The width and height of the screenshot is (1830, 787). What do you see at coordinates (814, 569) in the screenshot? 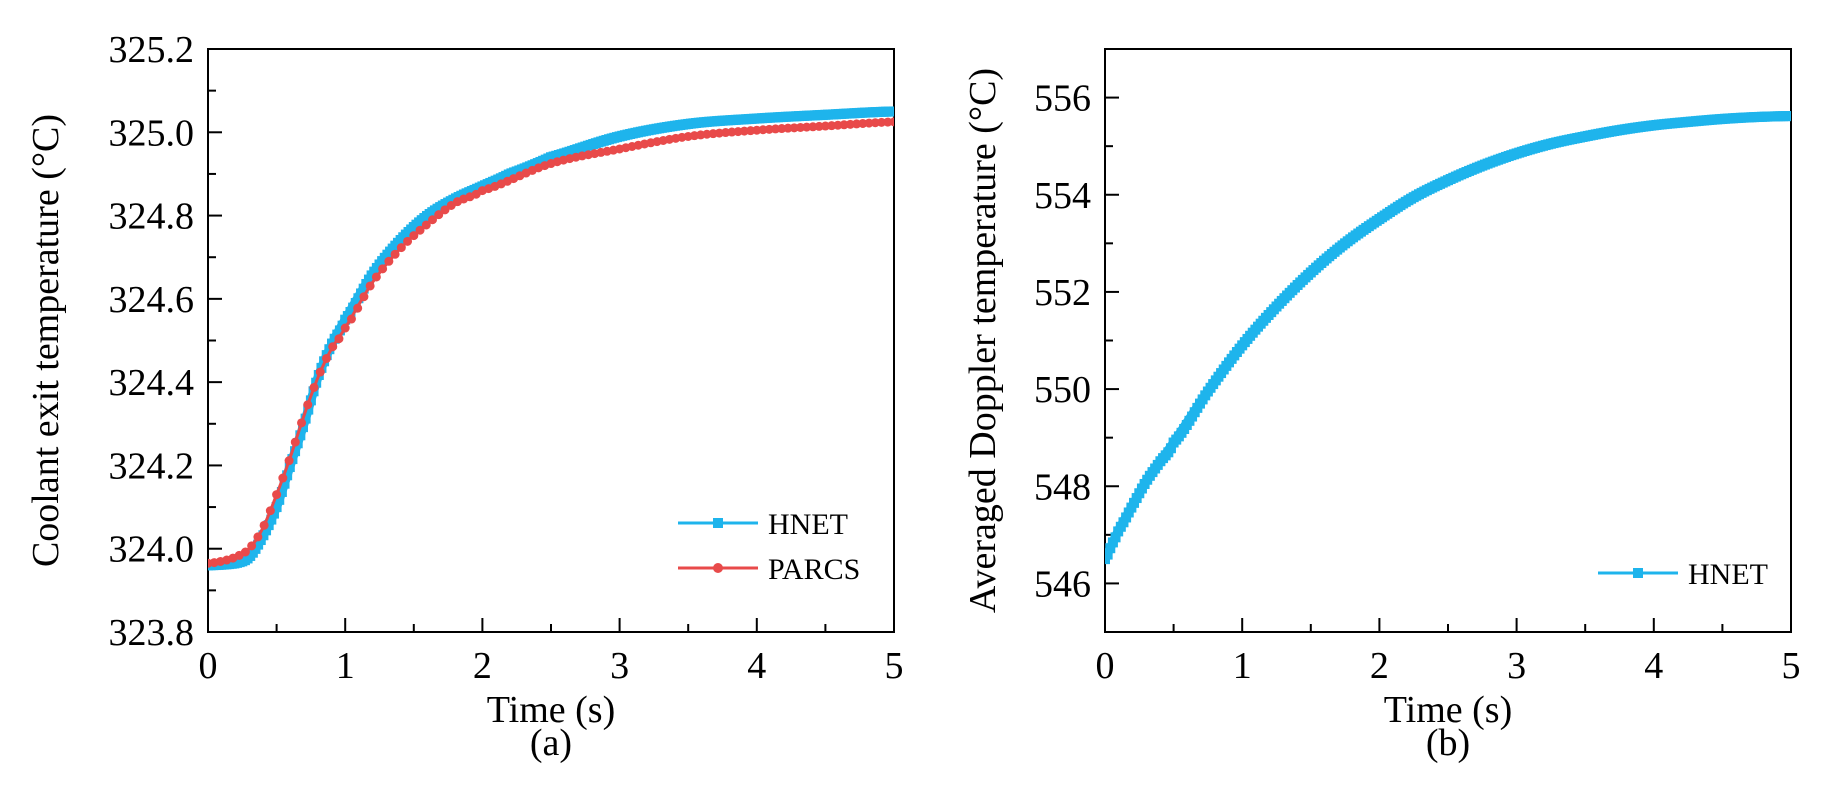
I see `legend-label: PARCS` at bounding box center [814, 569].